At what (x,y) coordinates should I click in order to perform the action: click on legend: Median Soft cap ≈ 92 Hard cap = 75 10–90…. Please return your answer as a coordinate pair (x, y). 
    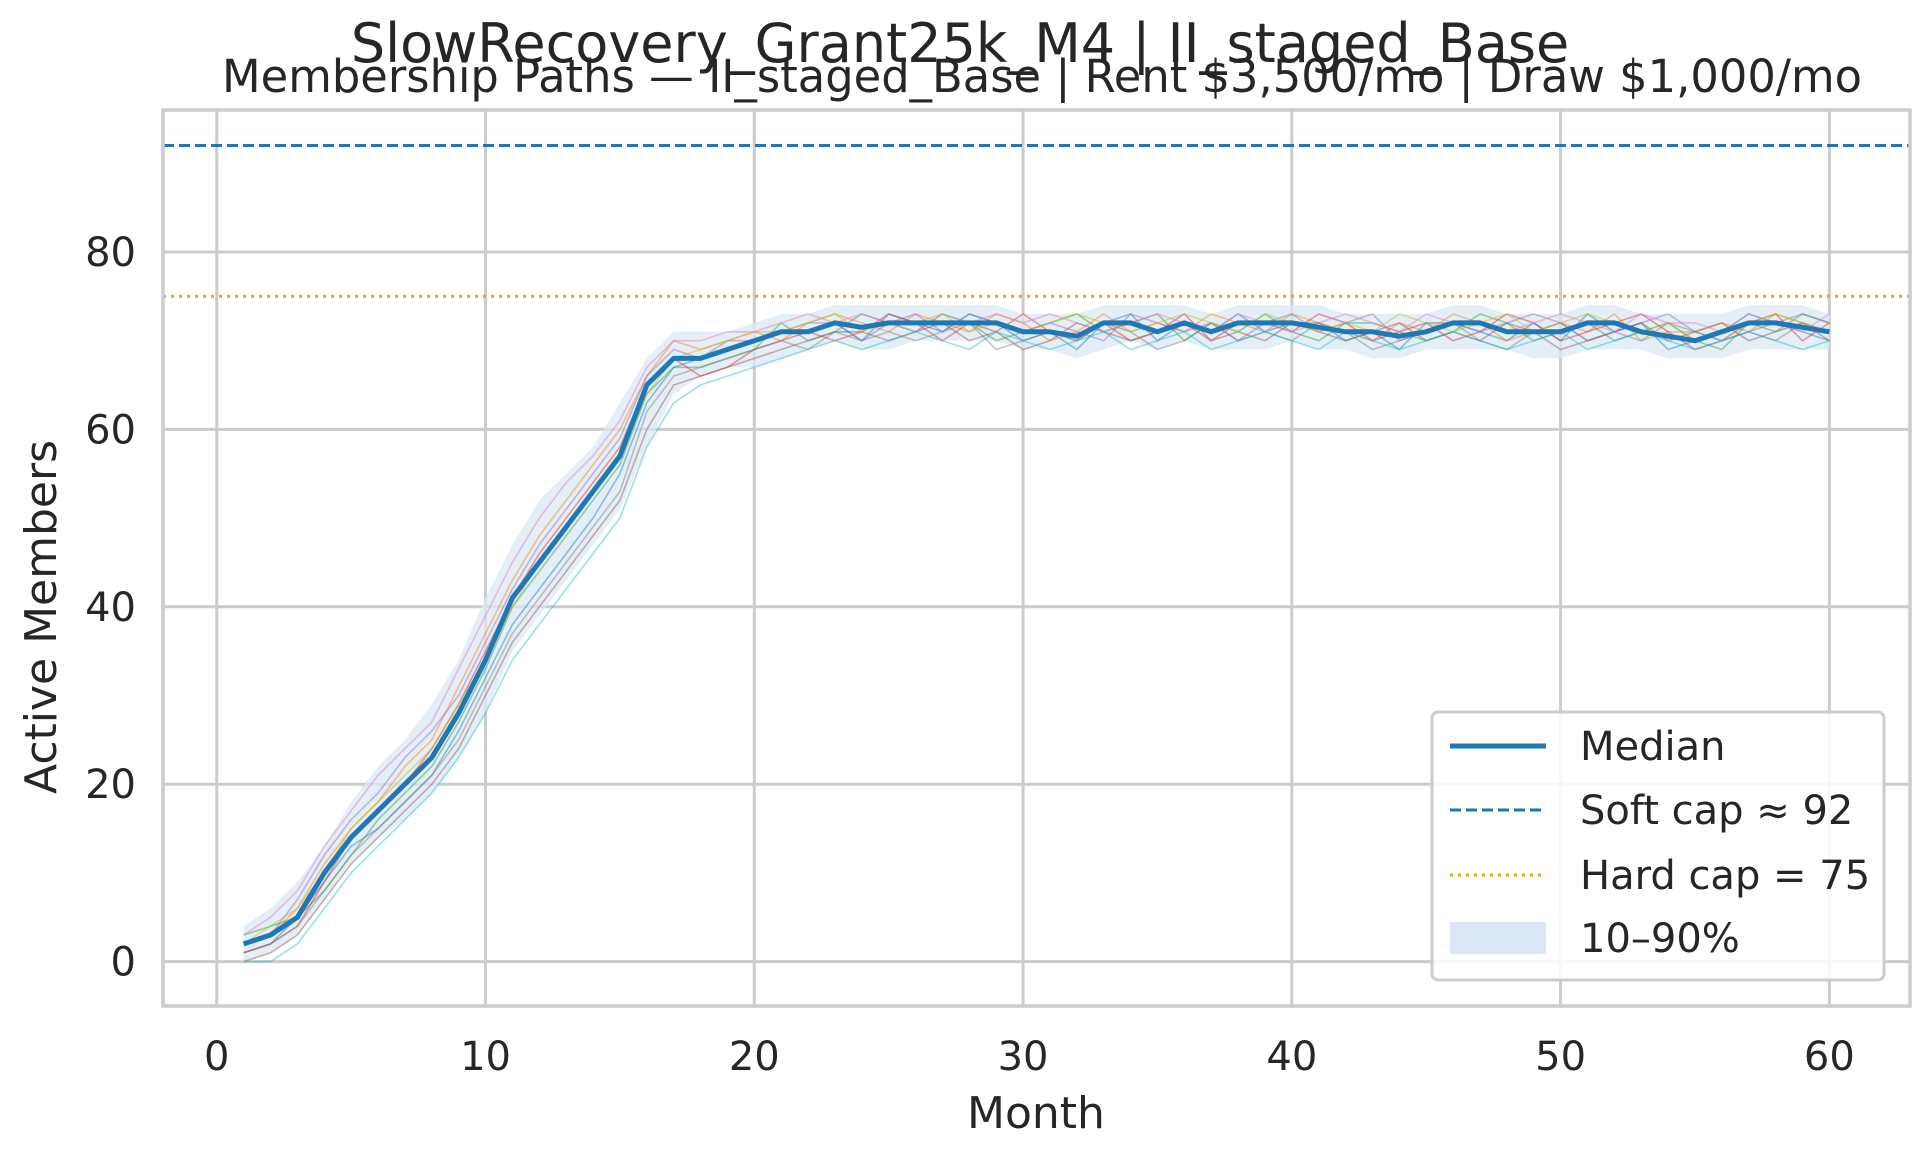
    Looking at the image, I should click on (1658, 846).